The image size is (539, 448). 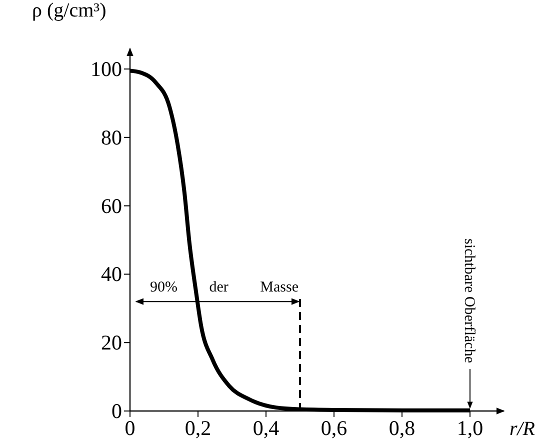 I want to click on x-tick-label: 0,8, so click(x=402, y=428).